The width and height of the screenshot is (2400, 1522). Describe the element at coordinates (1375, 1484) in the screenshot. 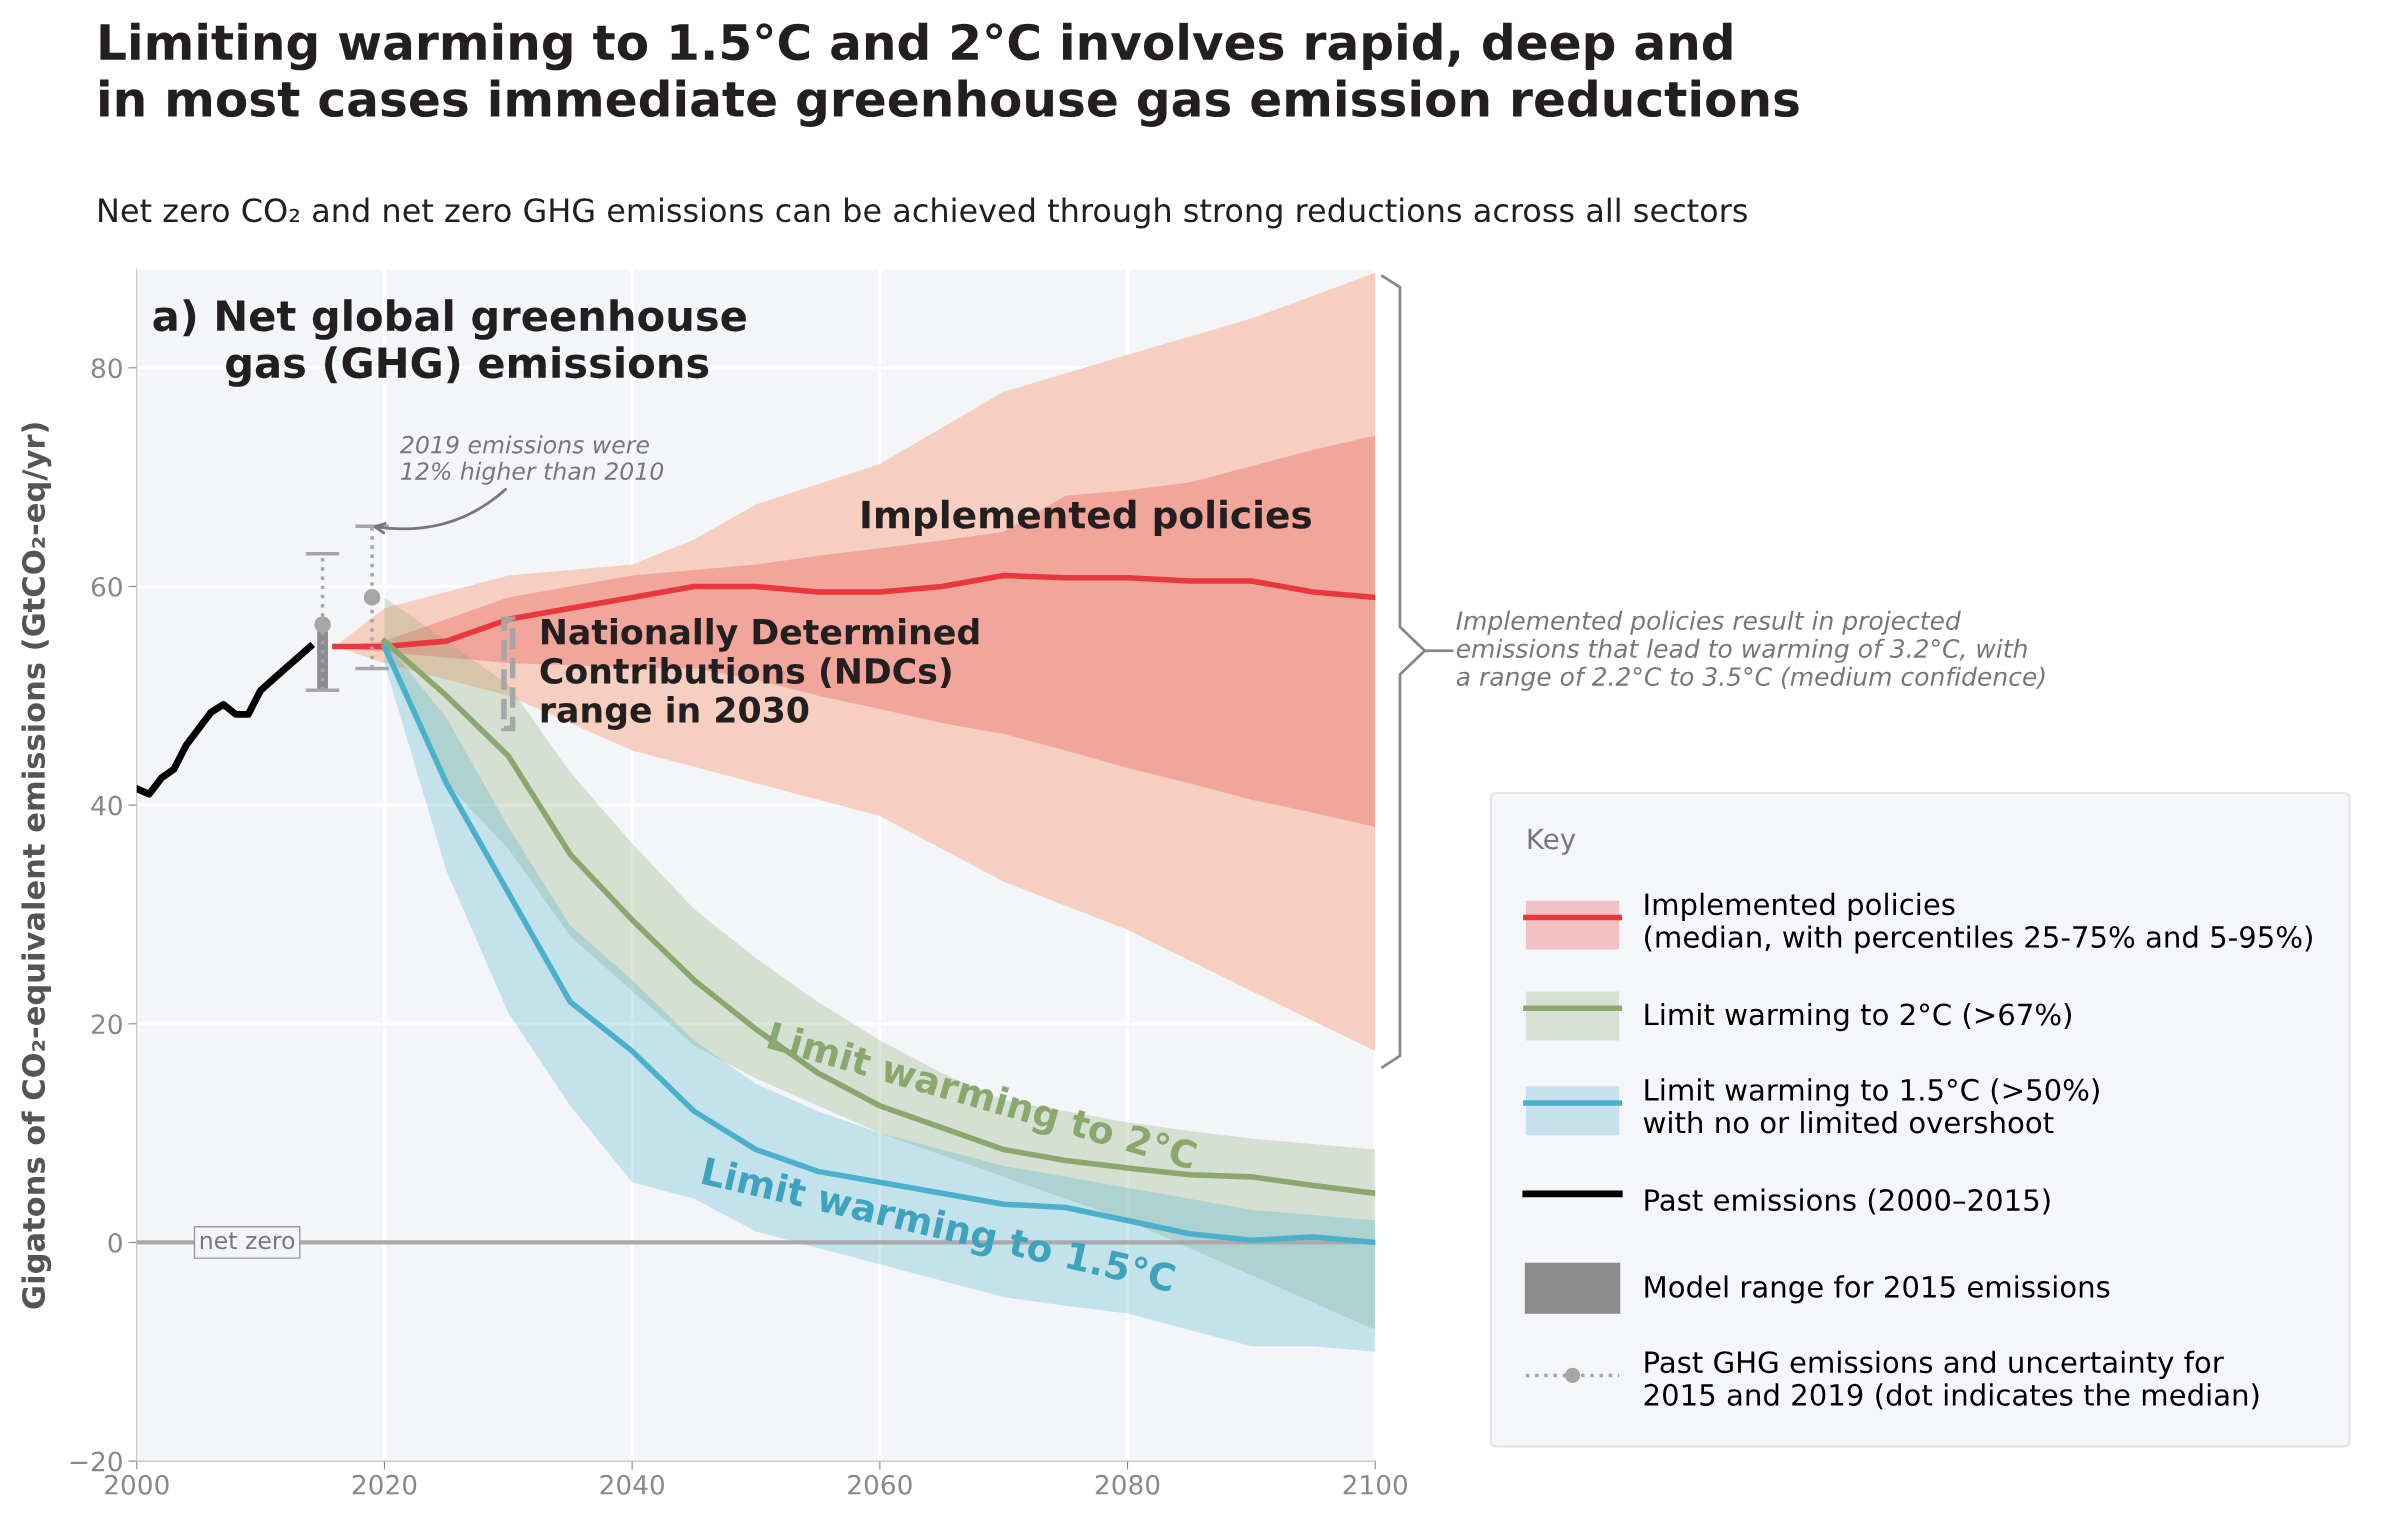

I see `x-tick-label: 2100` at that location.